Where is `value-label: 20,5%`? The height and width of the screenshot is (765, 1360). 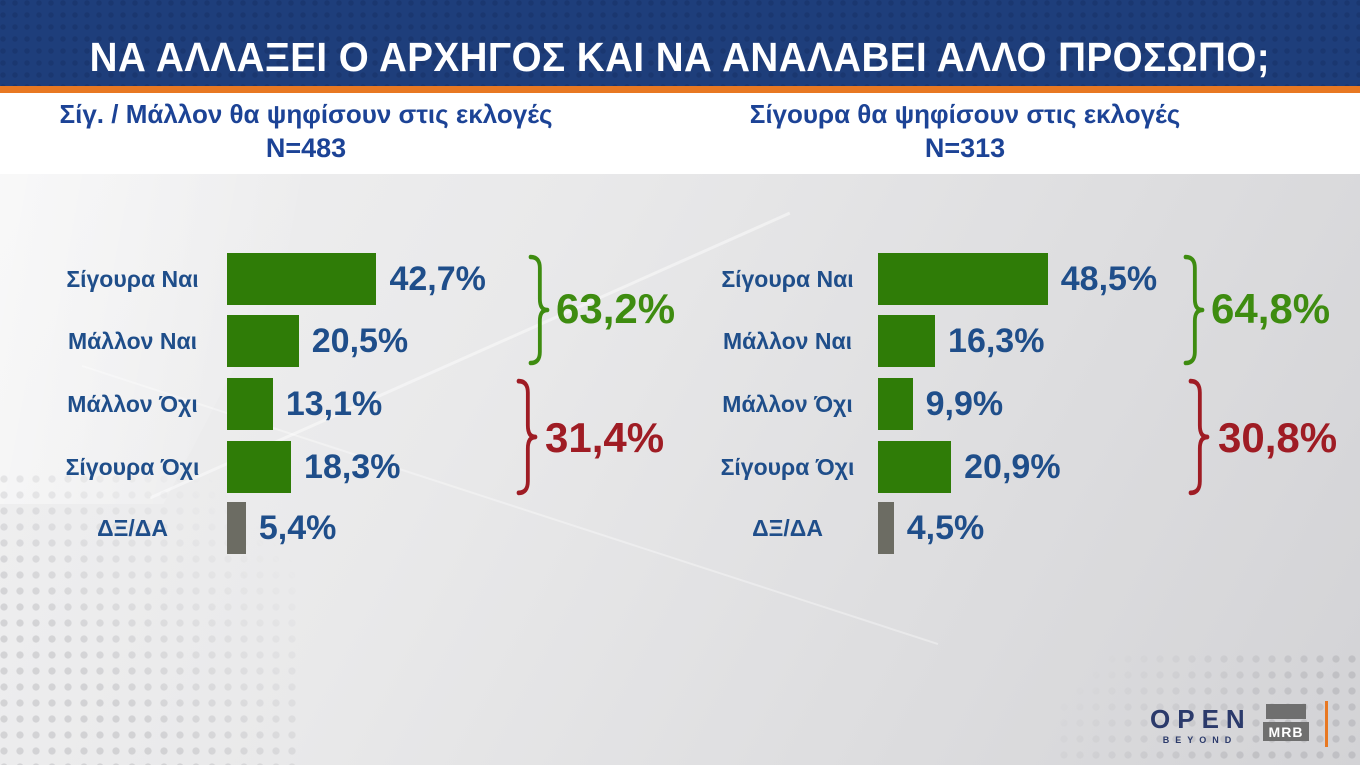 value-label: 20,5% is located at coordinates (360, 340).